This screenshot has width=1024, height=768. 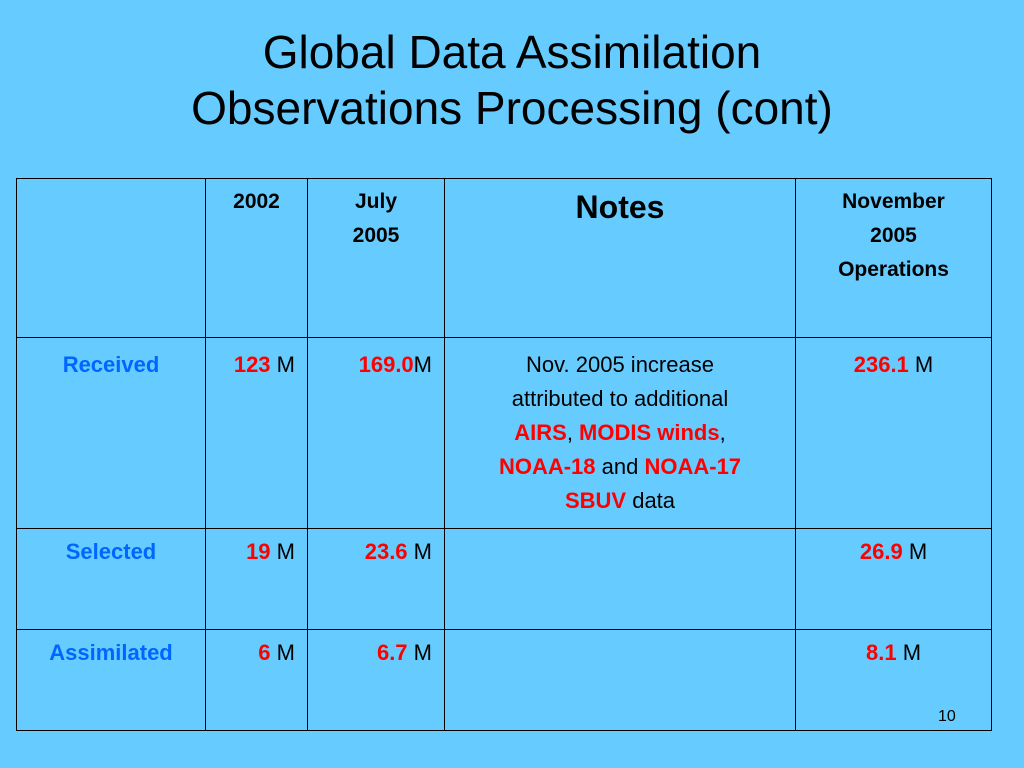 I want to click on notes-line5: SBUV data, so click(x=620, y=501).